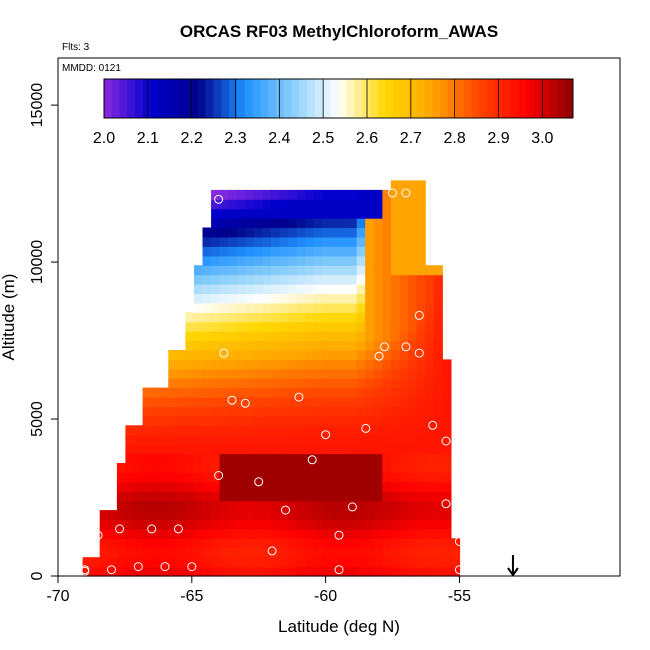  I want to click on colorbar-tick-label: 2.5, so click(323, 138).